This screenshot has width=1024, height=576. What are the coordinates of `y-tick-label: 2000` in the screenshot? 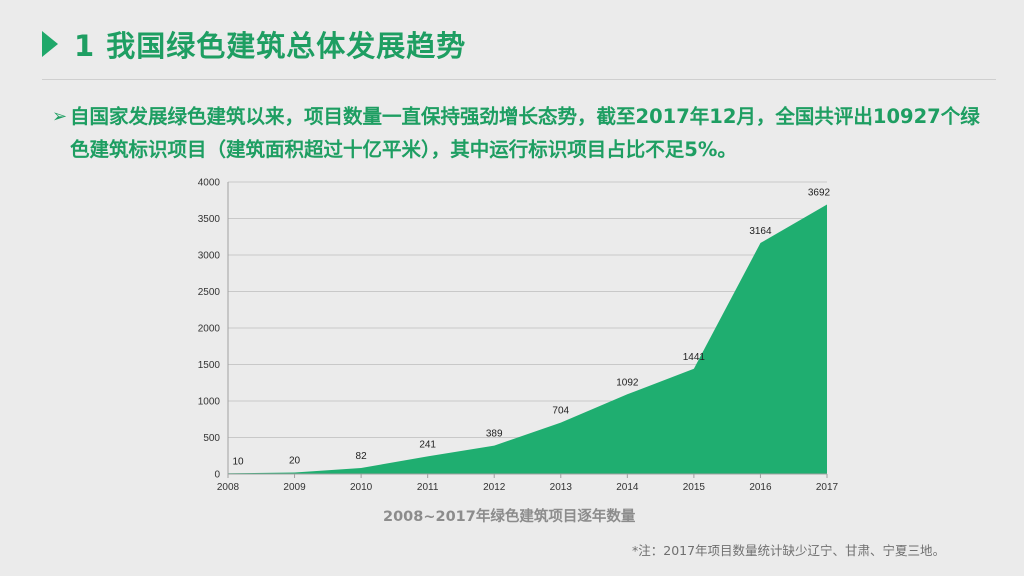 It's located at (209, 329).